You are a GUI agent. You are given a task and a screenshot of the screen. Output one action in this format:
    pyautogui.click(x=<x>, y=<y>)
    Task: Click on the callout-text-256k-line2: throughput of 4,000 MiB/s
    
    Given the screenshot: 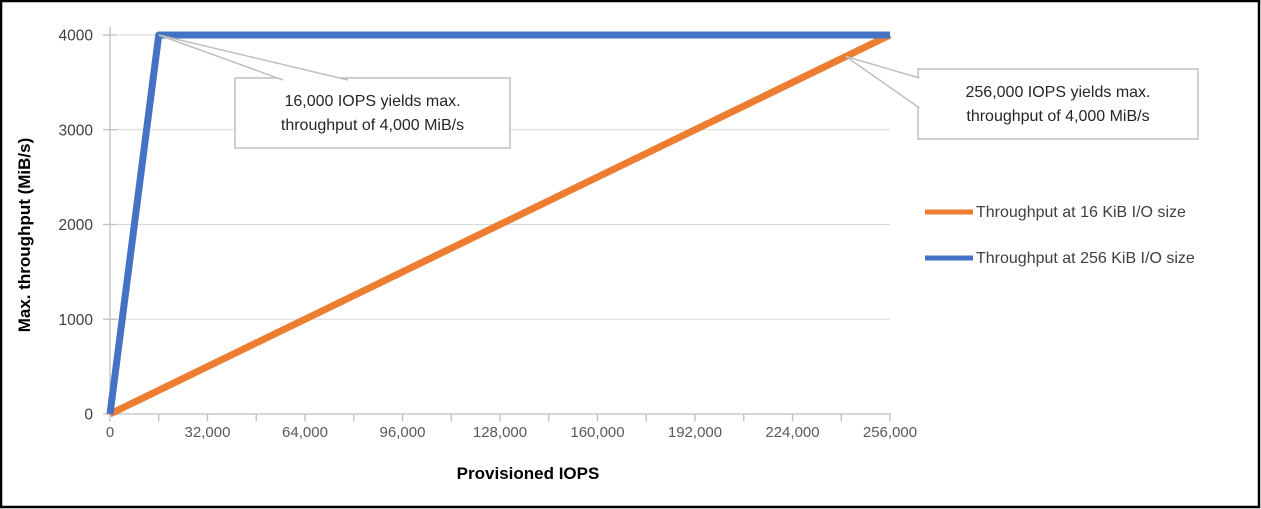 What is the action you would take?
    pyautogui.click(x=1057, y=116)
    